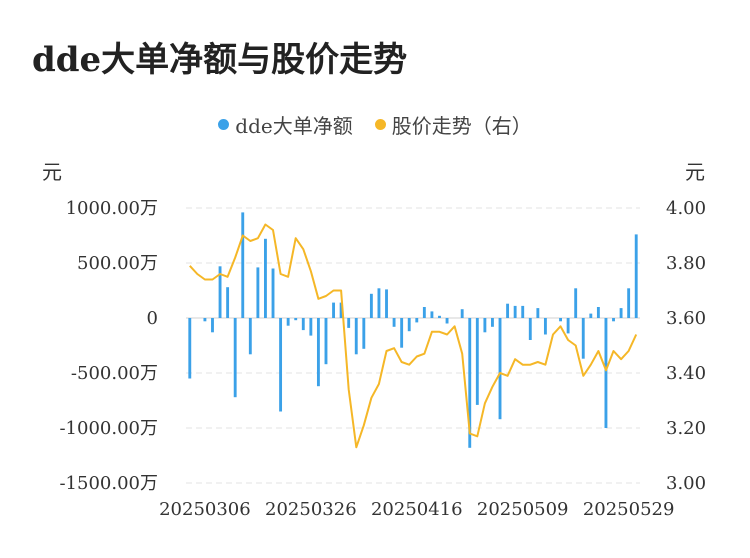 This screenshot has width=750, height=558. I want to click on chart-title: dde大单净额与股价走势, so click(220, 60).